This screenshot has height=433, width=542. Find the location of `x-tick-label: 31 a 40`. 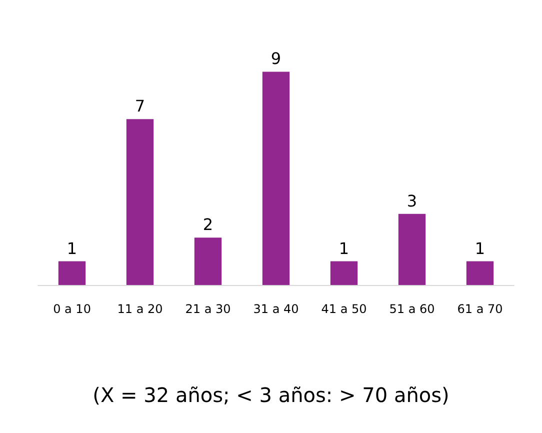

x-tick-label: 31 a 40 is located at coordinates (276, 309).